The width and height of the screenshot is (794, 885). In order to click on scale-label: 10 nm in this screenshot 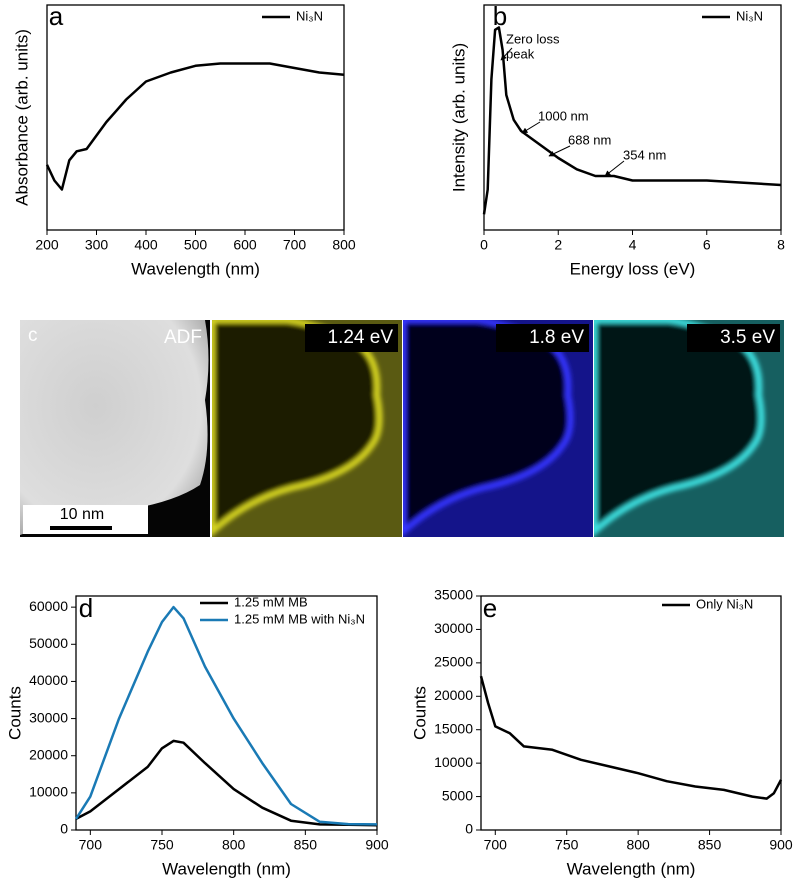, I will do `click(82, 514)`.